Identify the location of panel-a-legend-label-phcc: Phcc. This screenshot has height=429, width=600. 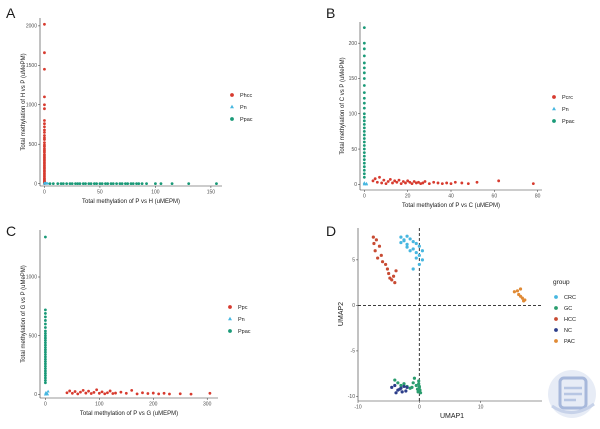
(246, 96).